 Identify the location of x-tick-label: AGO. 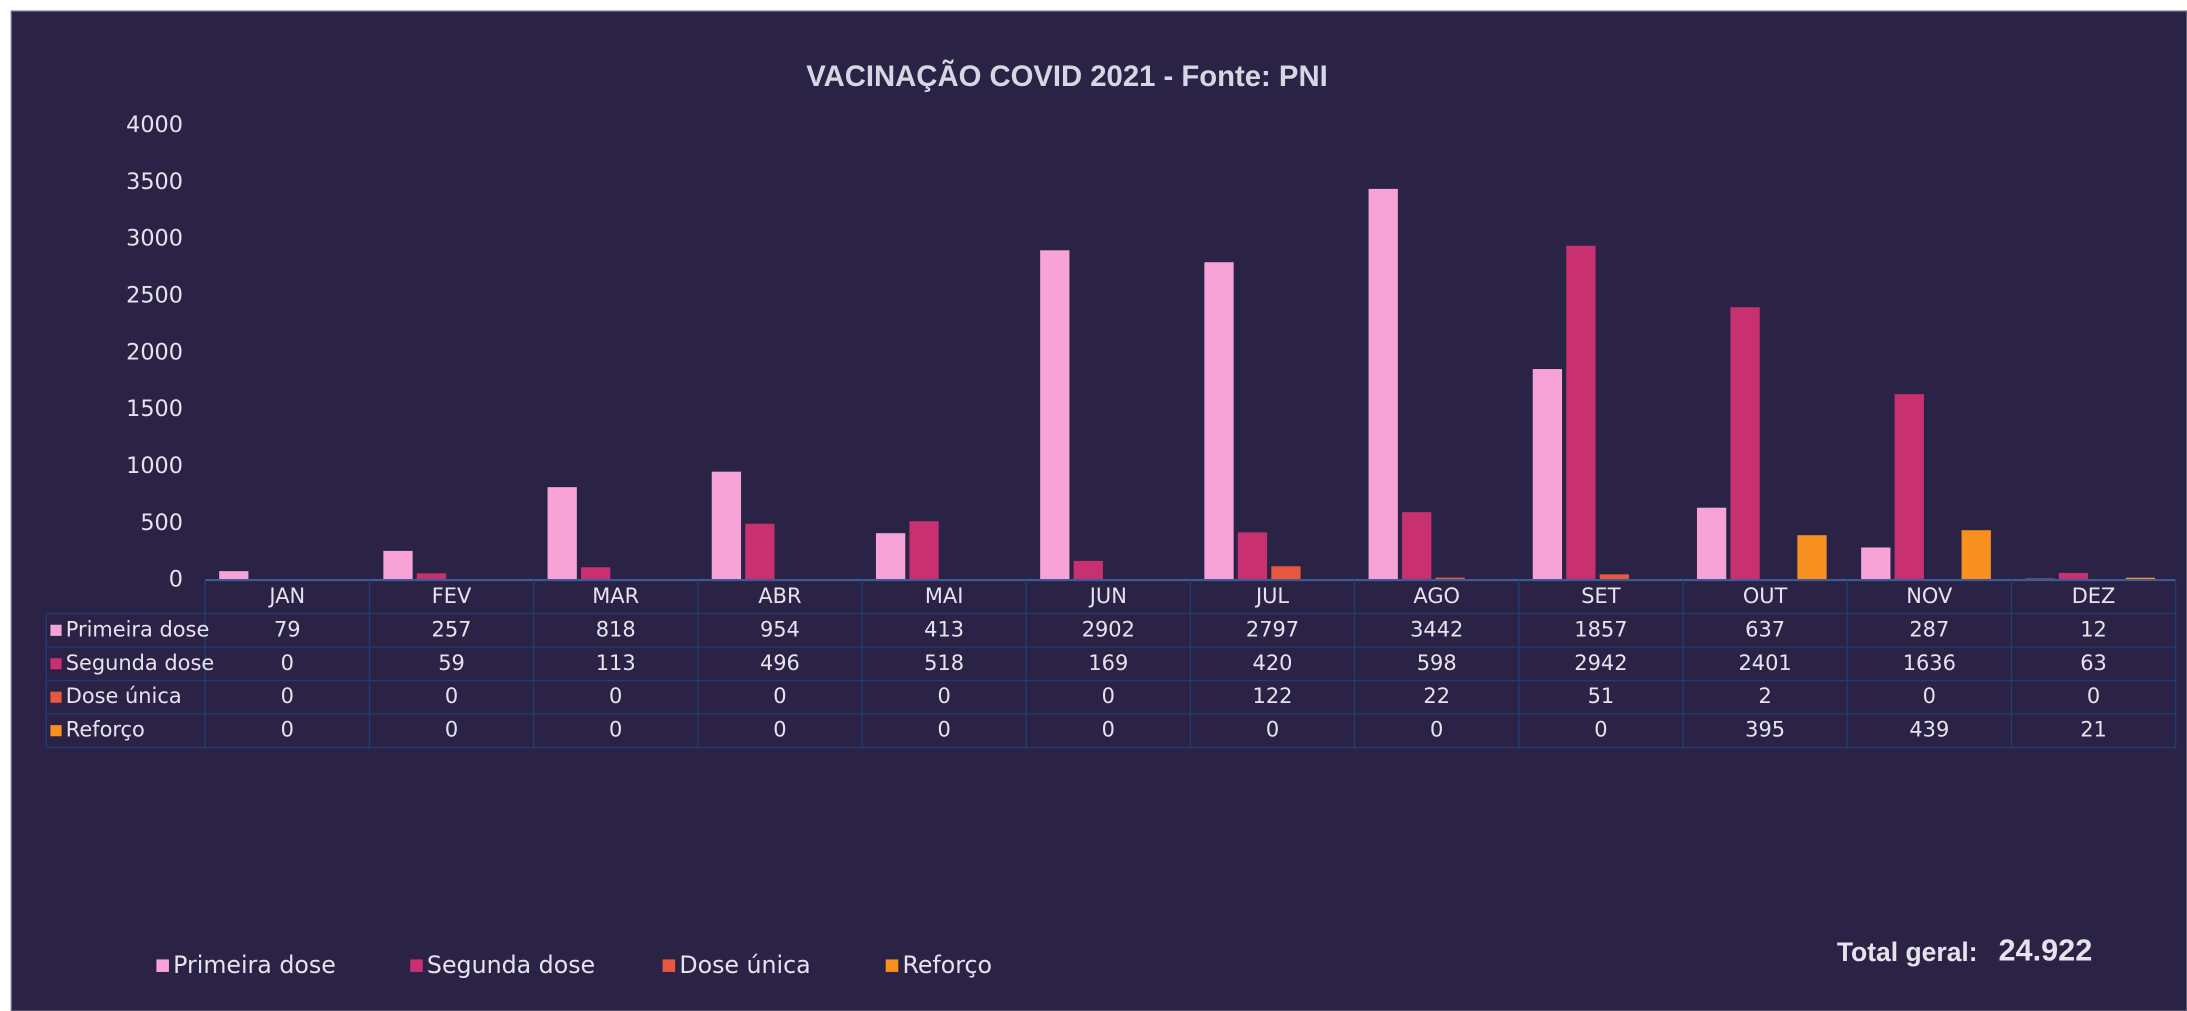
(1436, 596).